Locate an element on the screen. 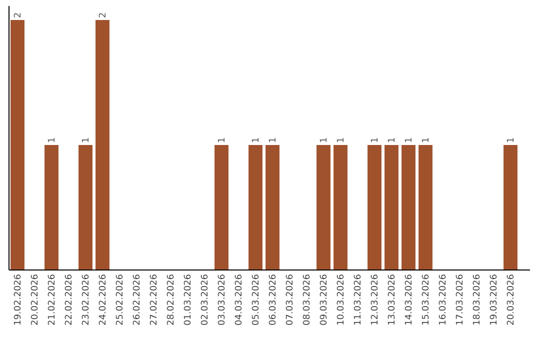 Image resolution: width=540 pixels, height=340 pixels. x-tick-label: 14.03.2026 is located at coordinates (409, 300).